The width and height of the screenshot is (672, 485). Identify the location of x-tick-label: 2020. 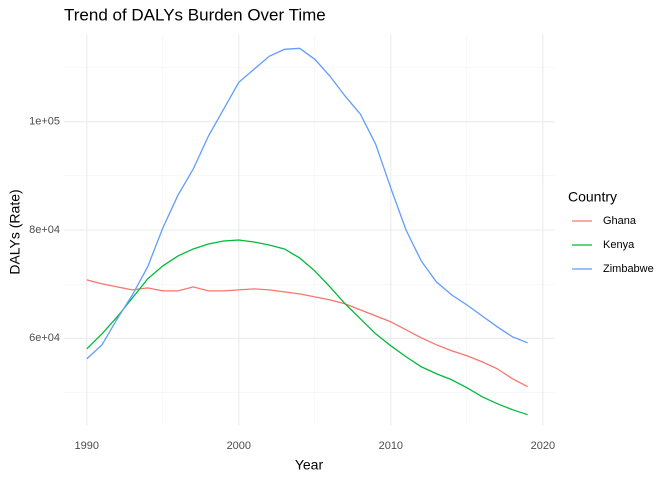
(543, 446).